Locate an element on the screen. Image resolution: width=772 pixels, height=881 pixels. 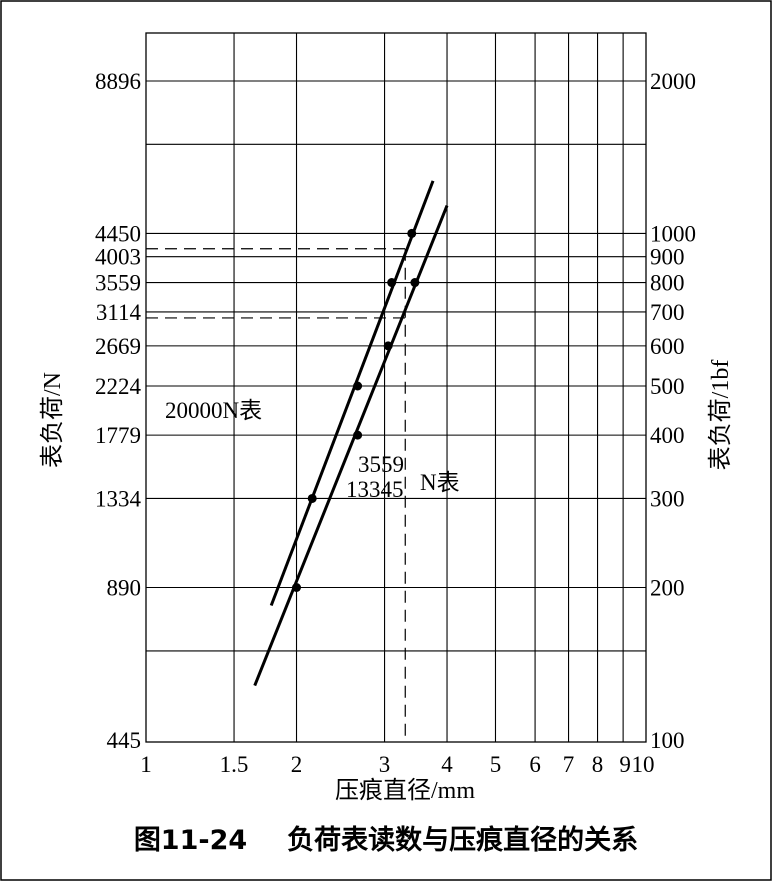
y-tick-label-right: 700 is located at coordinates (667, 312).